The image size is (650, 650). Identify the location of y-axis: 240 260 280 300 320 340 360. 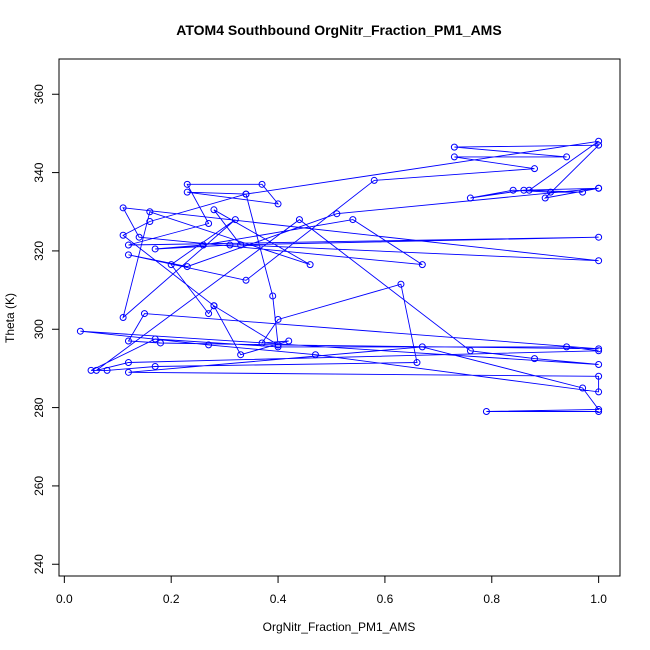
(46, 329).